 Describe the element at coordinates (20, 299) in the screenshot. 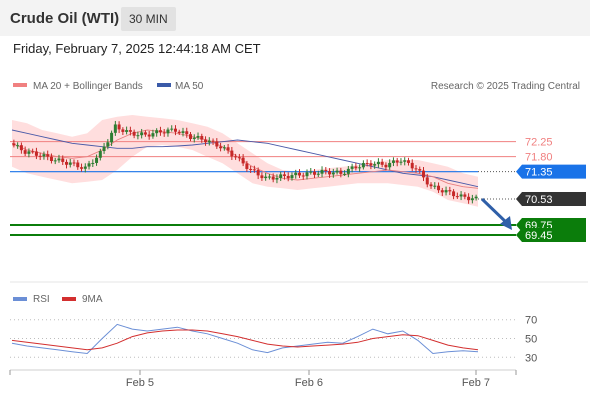

I see `rsi-legend-swatch` at that location.